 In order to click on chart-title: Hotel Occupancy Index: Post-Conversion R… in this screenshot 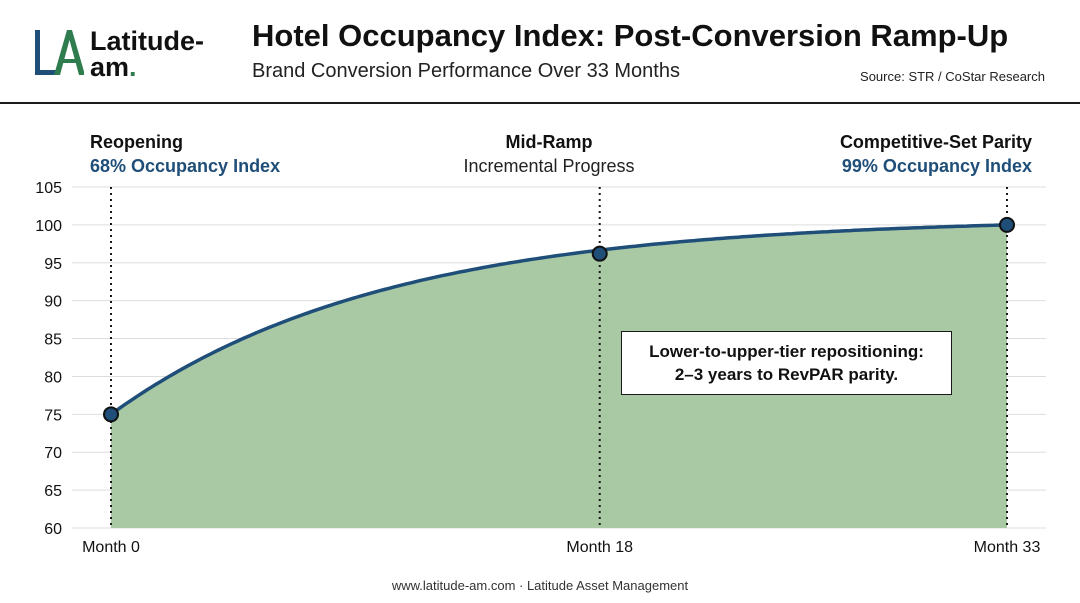, I will do `click(630, 35)`.